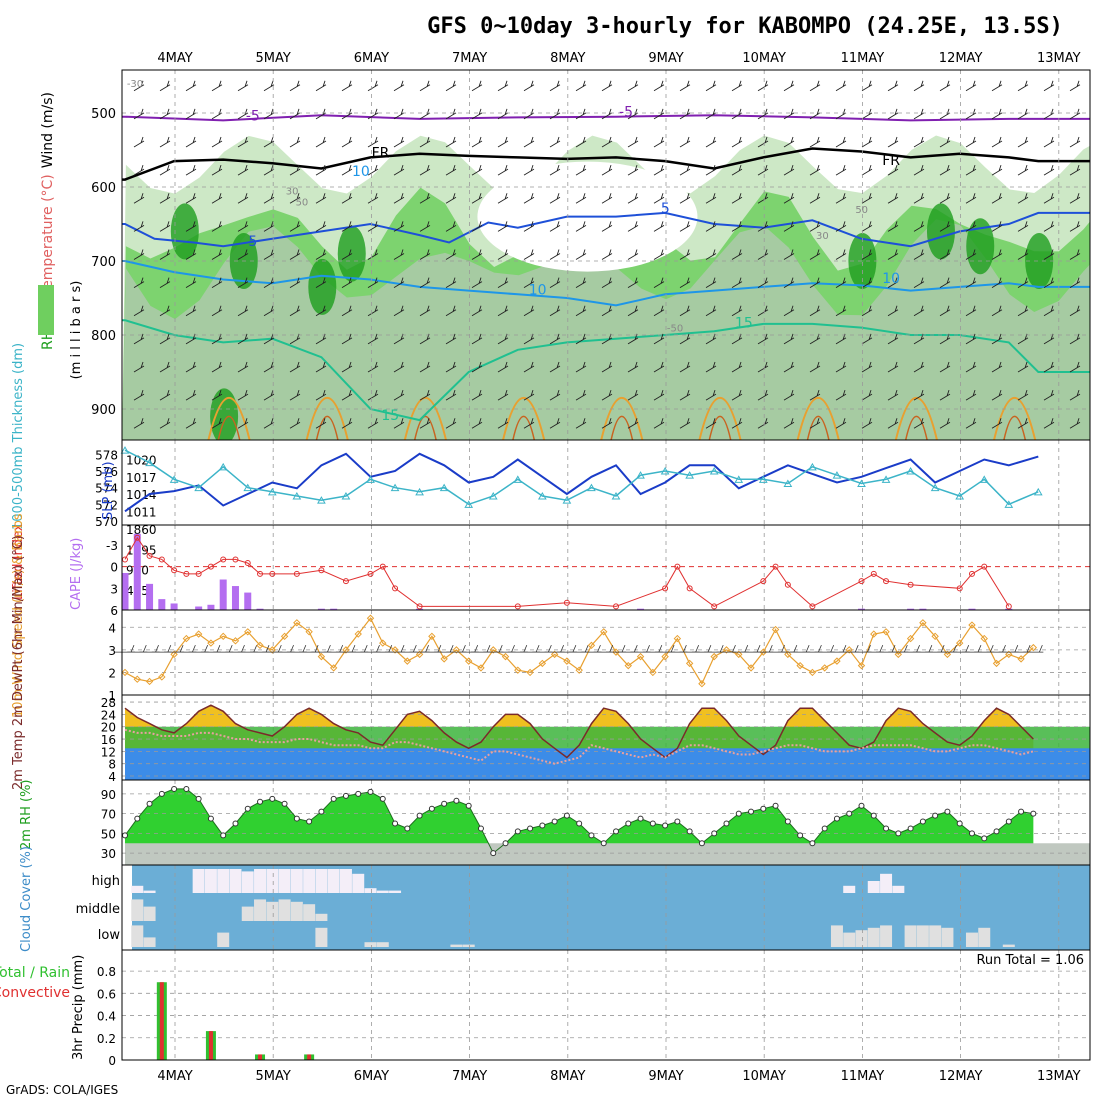 The height and width of the screenshot is (1100, 1100). Describe the element at coordinates (106, 994) in the screenshot. I see `precip-tick: 0.6` at that location.